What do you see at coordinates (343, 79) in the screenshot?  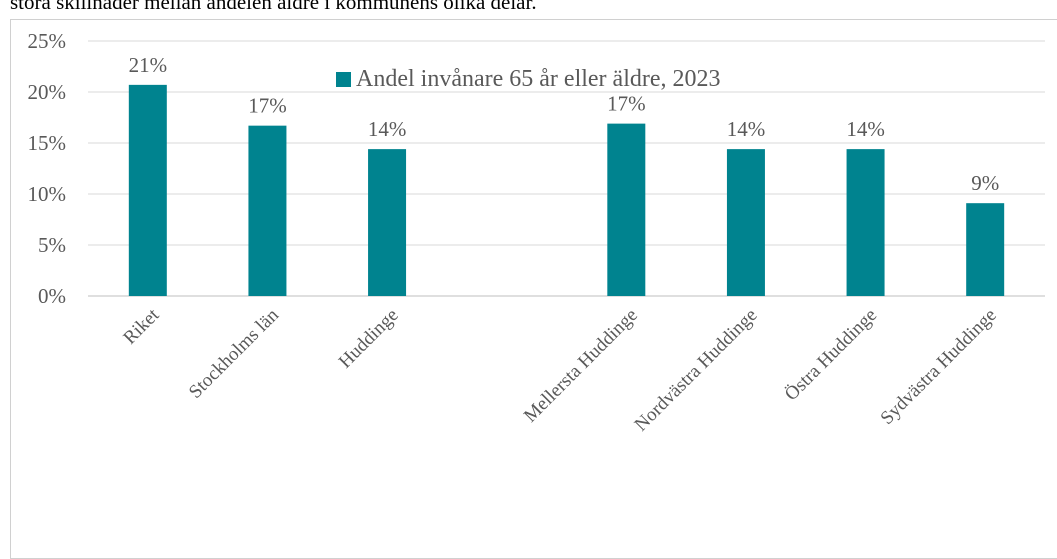 I see `legend-swatch` at bounding box center [343, 79].